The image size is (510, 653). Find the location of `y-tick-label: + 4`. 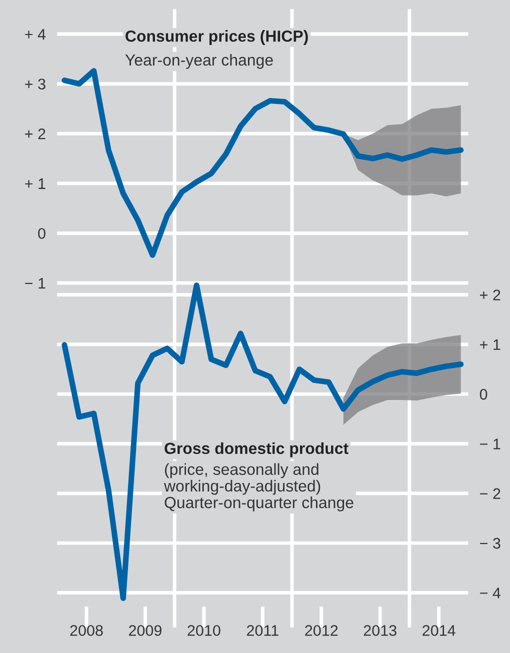

y-tick-label: + 4 is located at coordinates (35, 34).